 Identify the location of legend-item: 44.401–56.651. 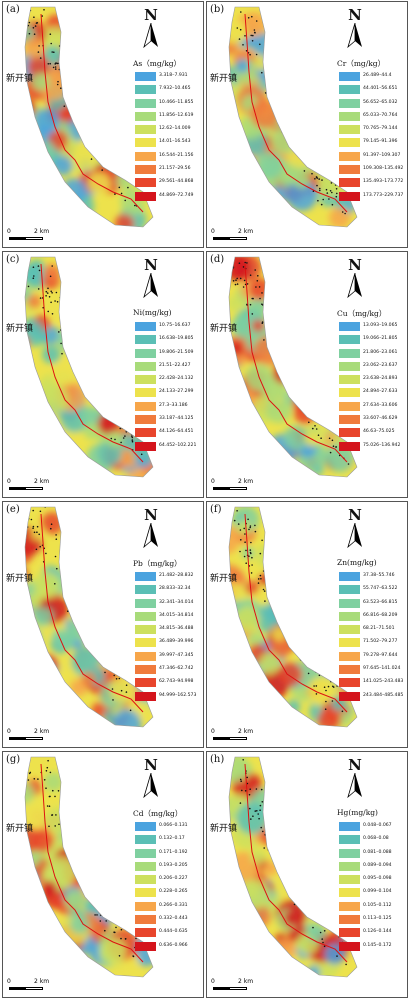
(373, 90).